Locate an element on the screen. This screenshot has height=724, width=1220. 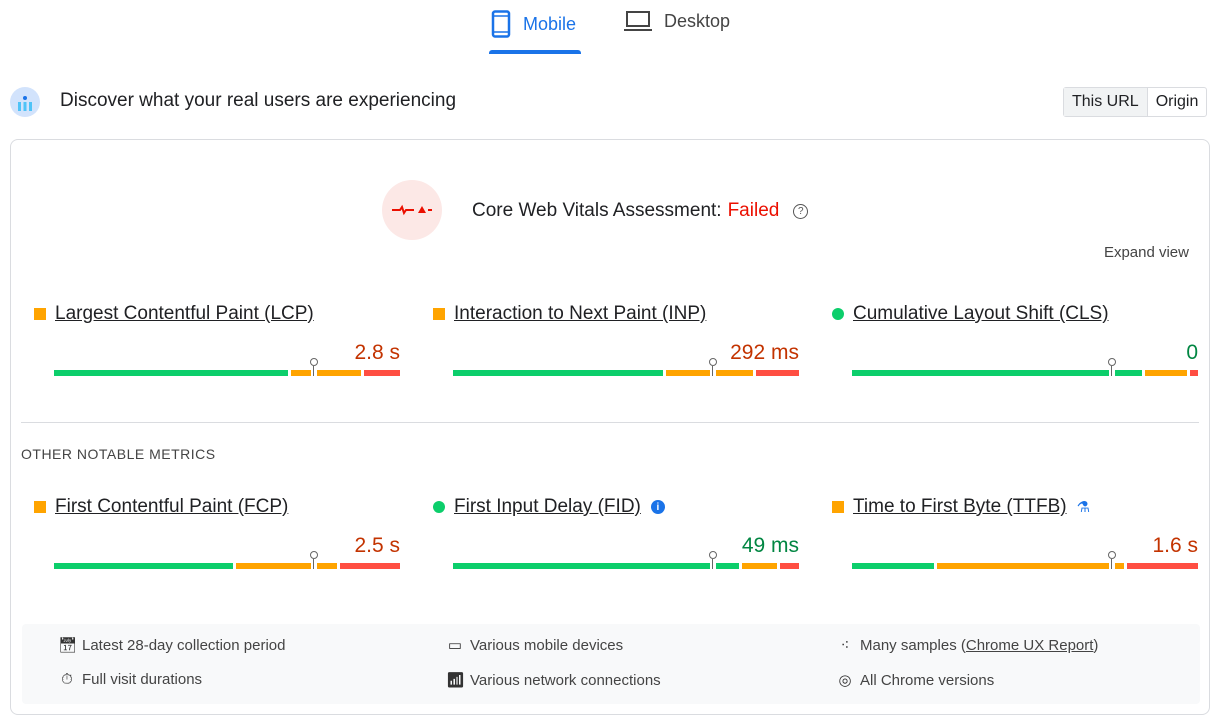
assessment-label: Core Web Vitals Assessment: is located at coordinates (597, 210).